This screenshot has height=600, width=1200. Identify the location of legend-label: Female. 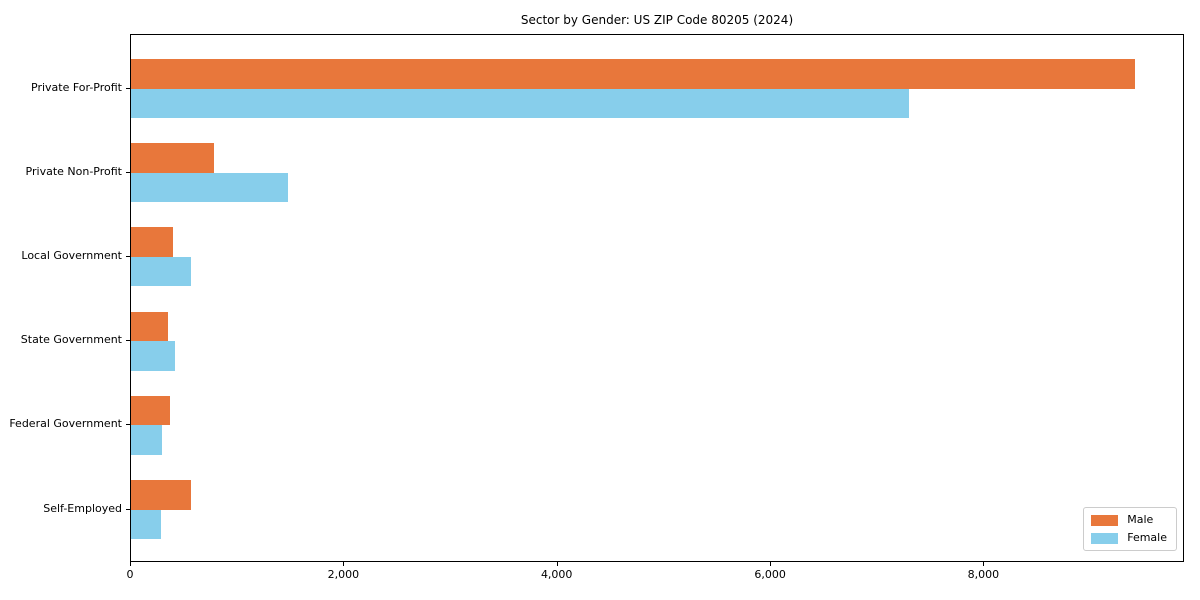
(1147, 537).